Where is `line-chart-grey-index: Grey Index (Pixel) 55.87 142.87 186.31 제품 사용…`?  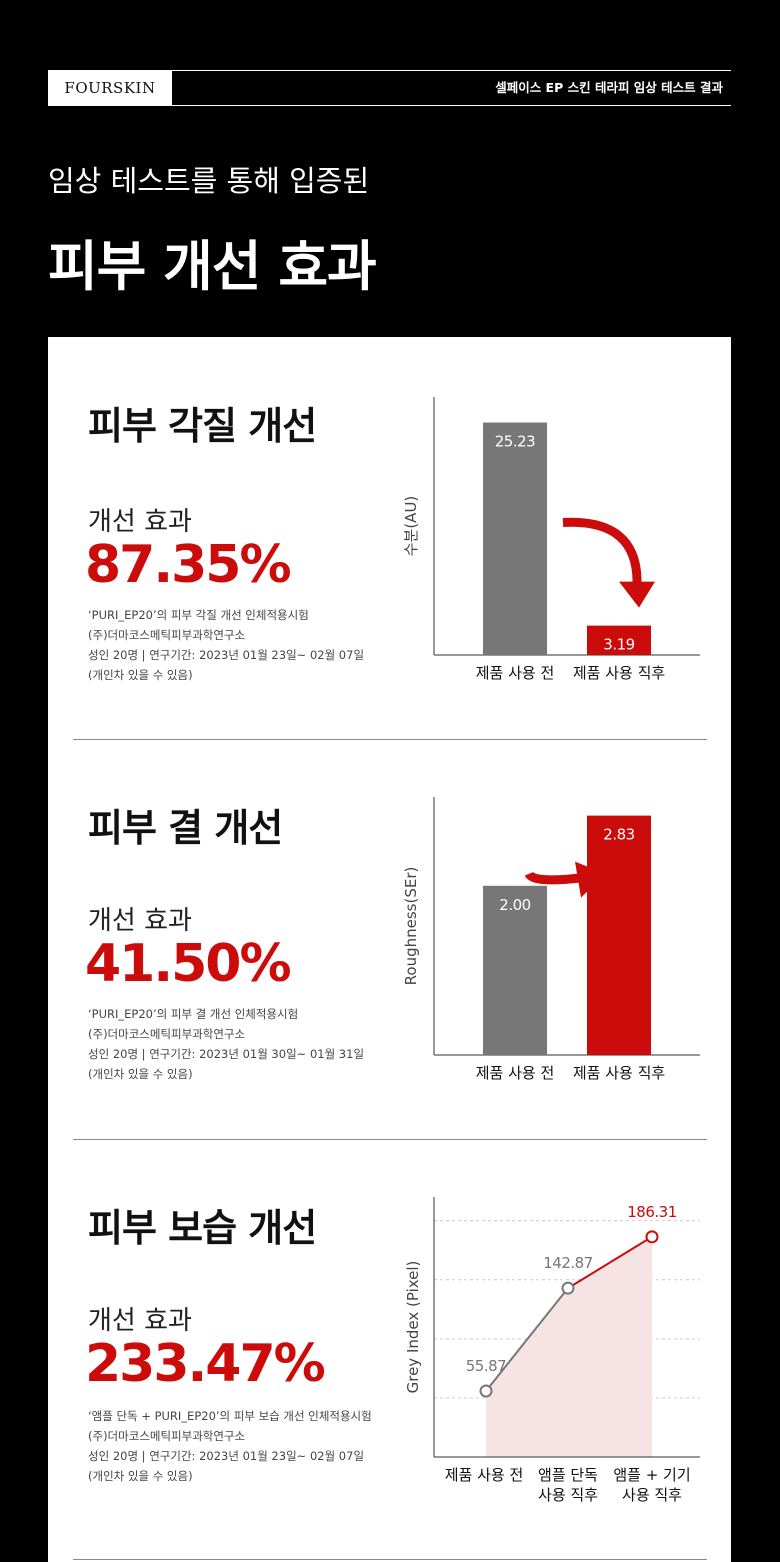
line-chart-grey-index: Grey Index (Pixel) 55.87 142.87 186.31 제품 사용… is located at coordinates (552, 1350).